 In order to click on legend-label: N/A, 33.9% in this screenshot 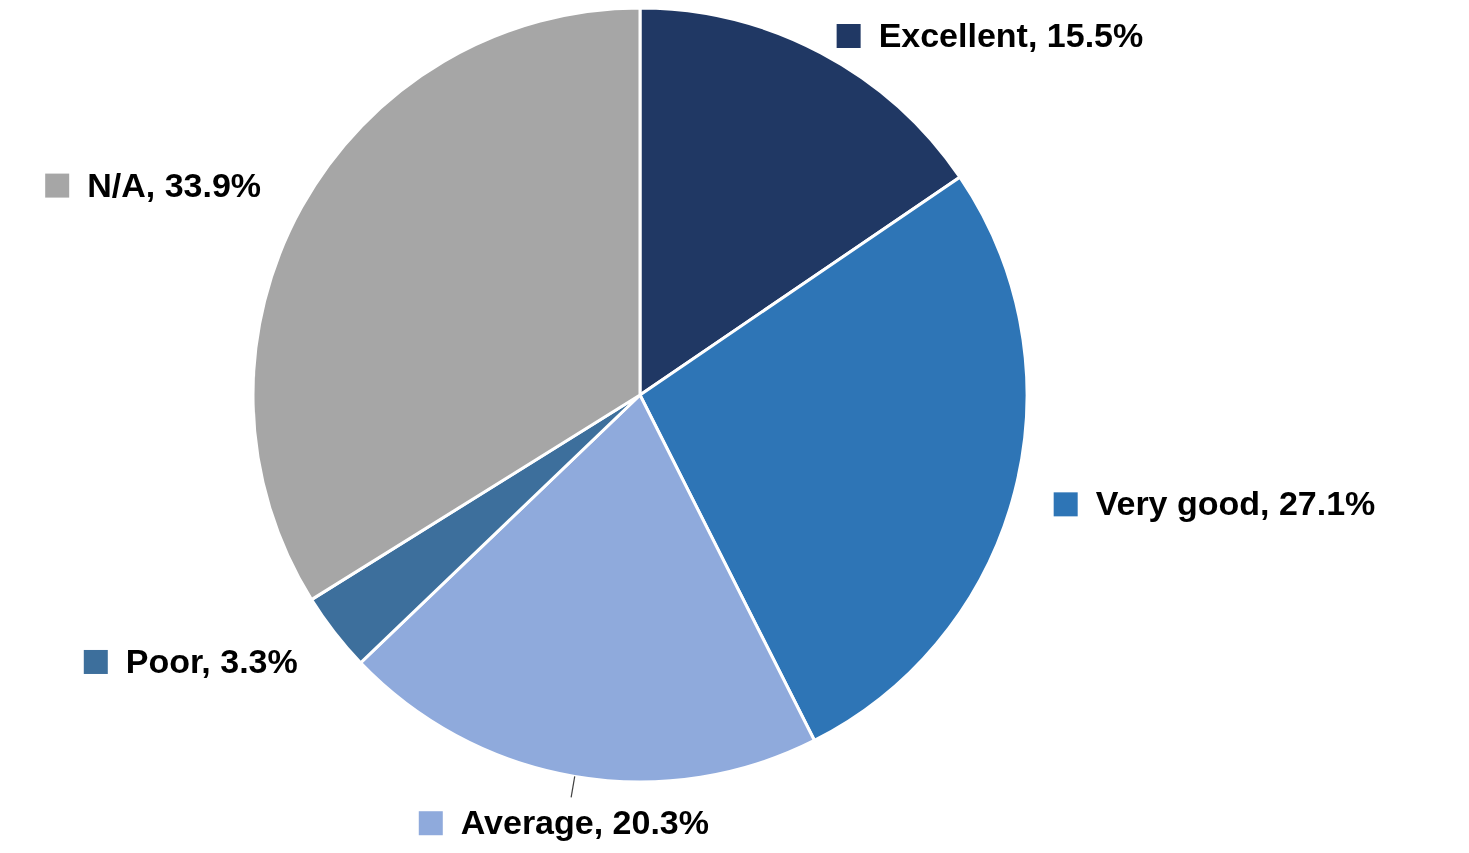, I will do `click(174, 184)`.